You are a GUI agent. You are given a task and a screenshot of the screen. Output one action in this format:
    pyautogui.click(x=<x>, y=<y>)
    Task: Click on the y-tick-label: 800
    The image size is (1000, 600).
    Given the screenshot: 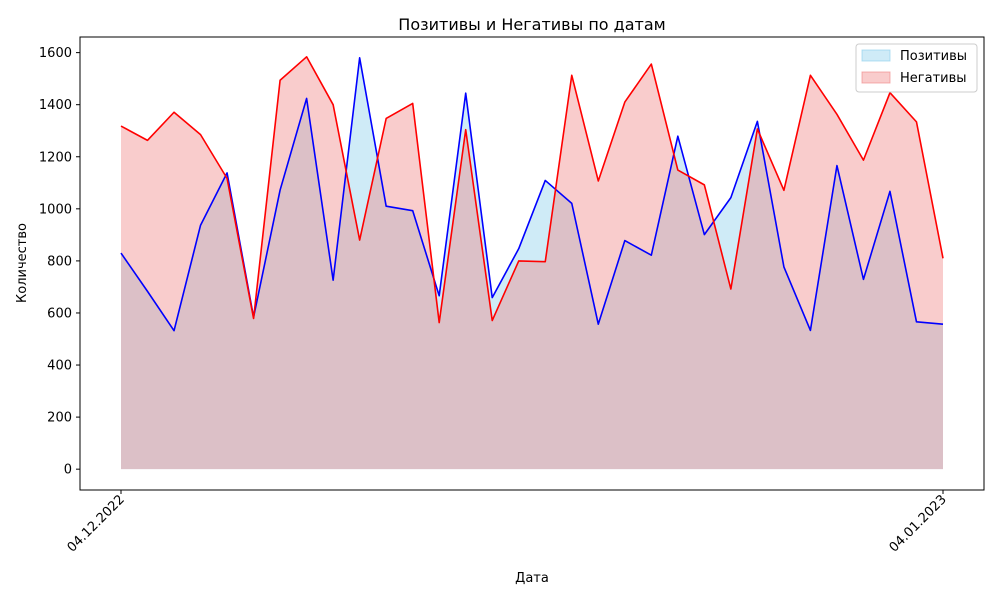 What is the action you would take?
    pyautogui.click(x=59, y=261)
    